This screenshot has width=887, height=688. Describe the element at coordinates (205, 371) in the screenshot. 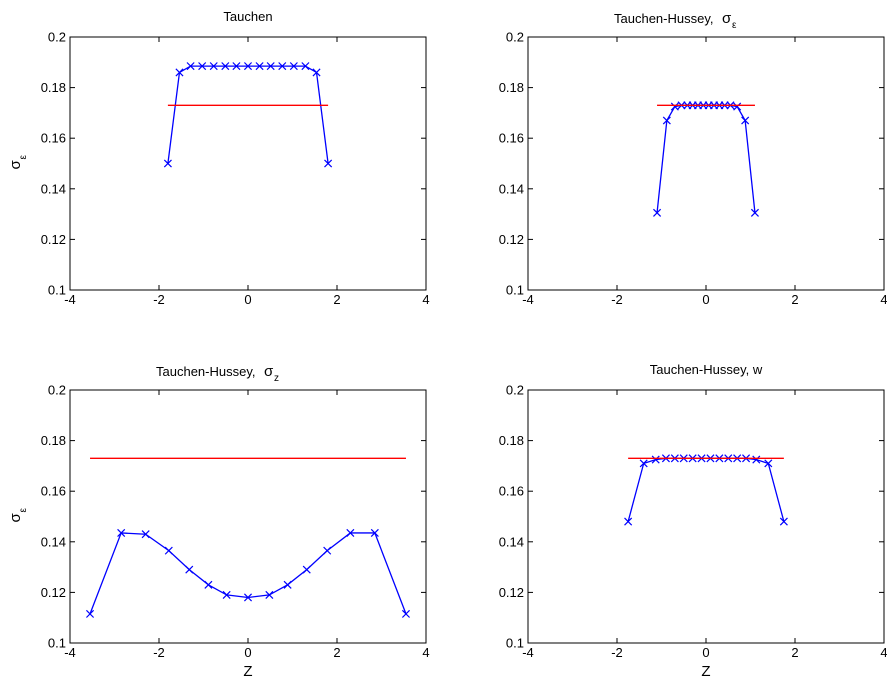

I see `chart-title-text: Tauchen-Hussey,` at that location.